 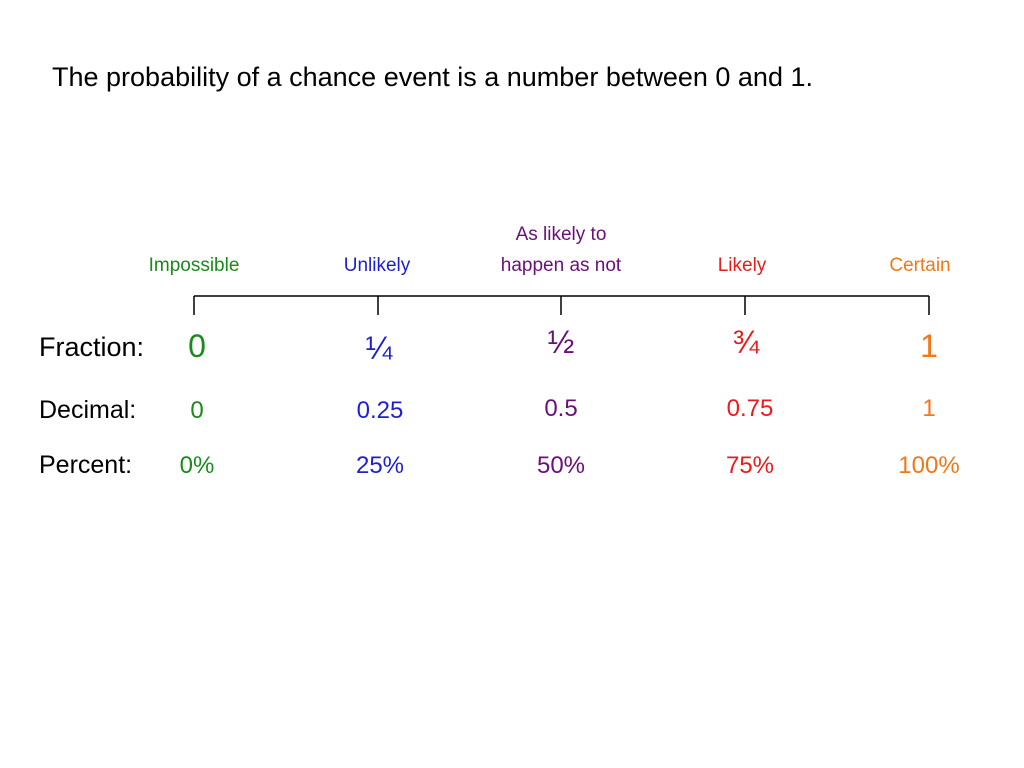 What do you see at coordinates (561, 408) in the screenshot?
I see `decimal-value-0-5: 0.5` at bounding box center [561, 408].